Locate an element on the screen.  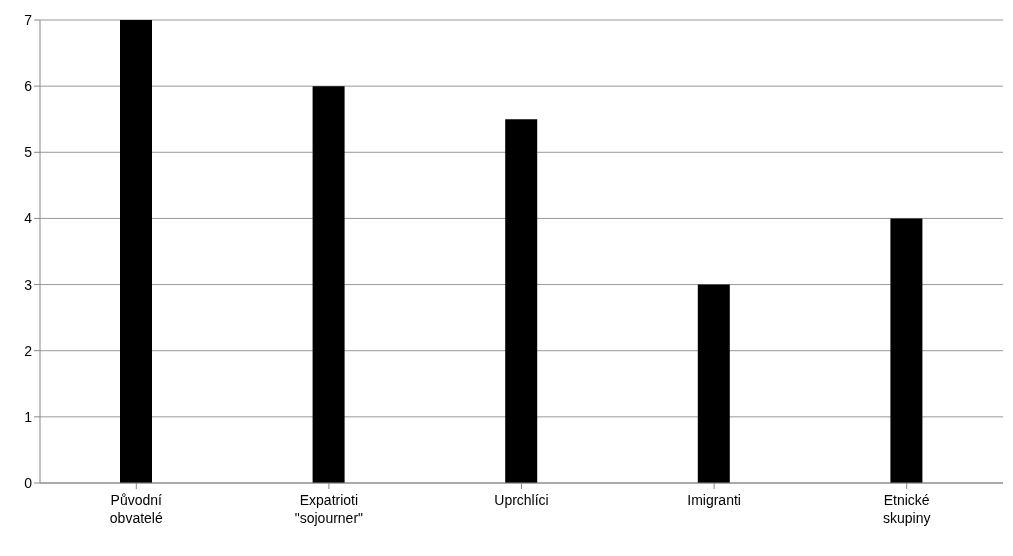
y-tick-label: 6 is located at coordinates (28, 86).